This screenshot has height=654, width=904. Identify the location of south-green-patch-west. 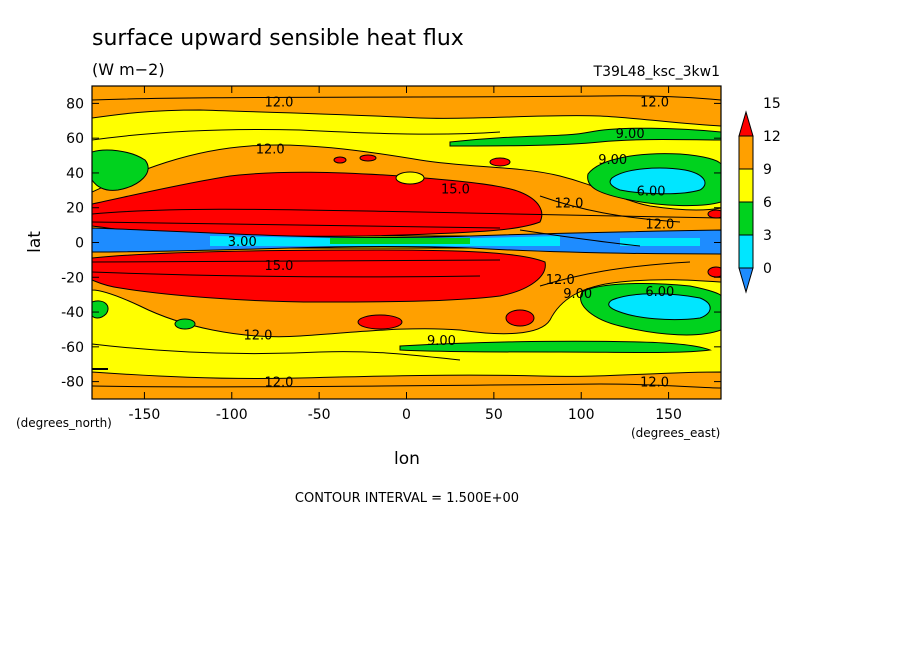
(100, 309).